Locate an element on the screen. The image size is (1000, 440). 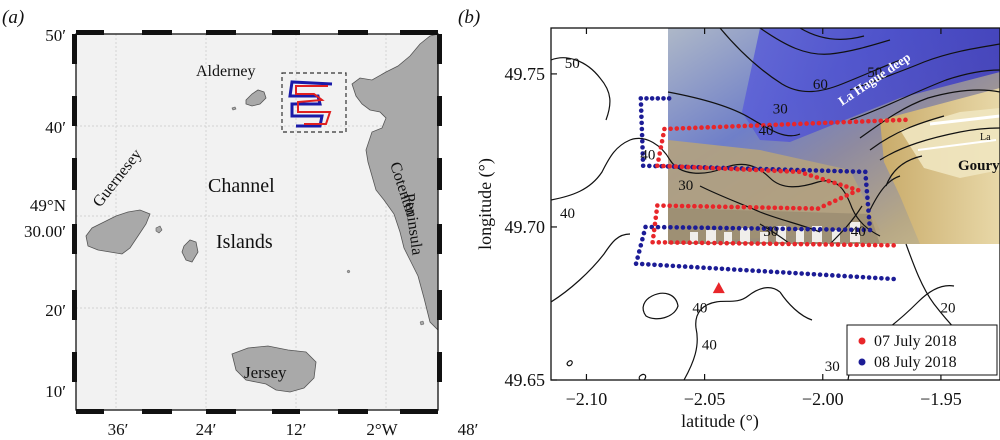
contour-label: 30 is located at coordinates (780, 110).